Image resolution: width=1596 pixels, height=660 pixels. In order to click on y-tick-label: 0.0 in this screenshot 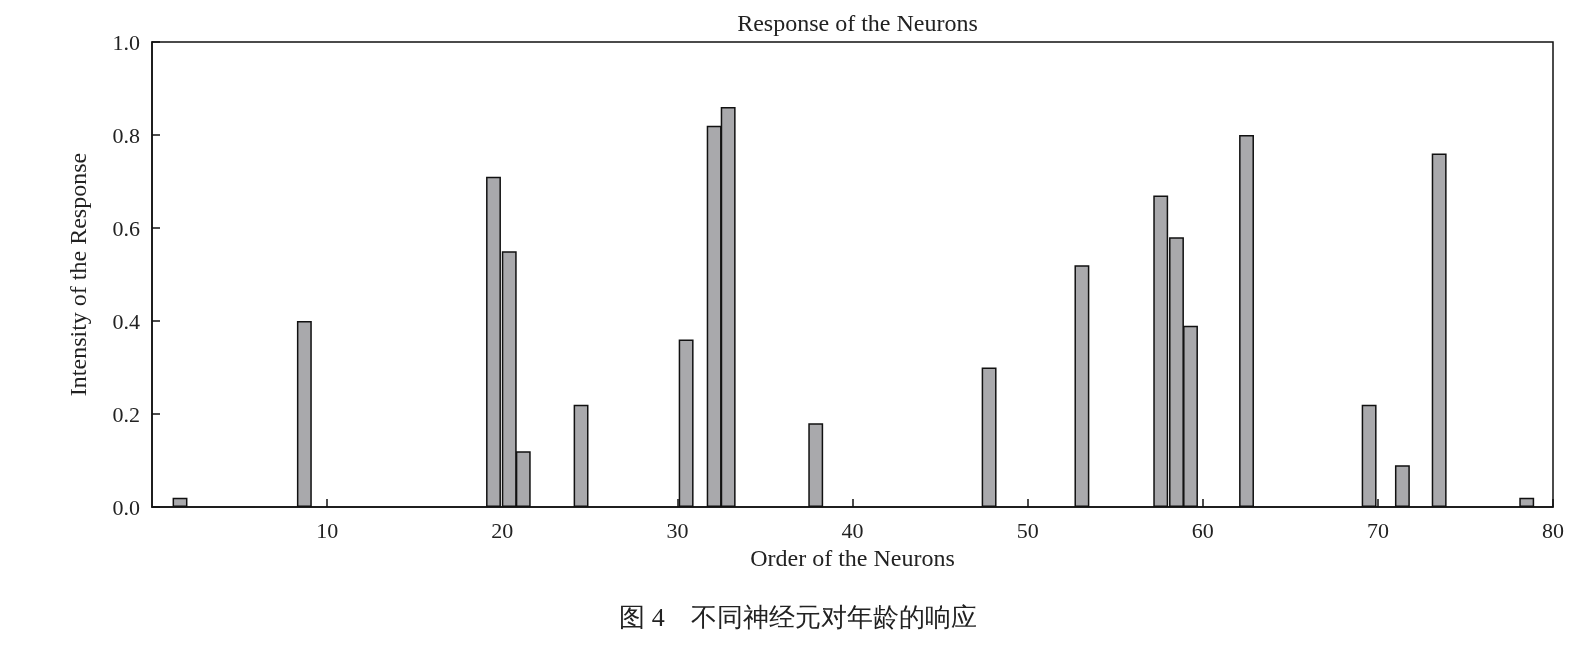, I will do `click(126, 507)`.